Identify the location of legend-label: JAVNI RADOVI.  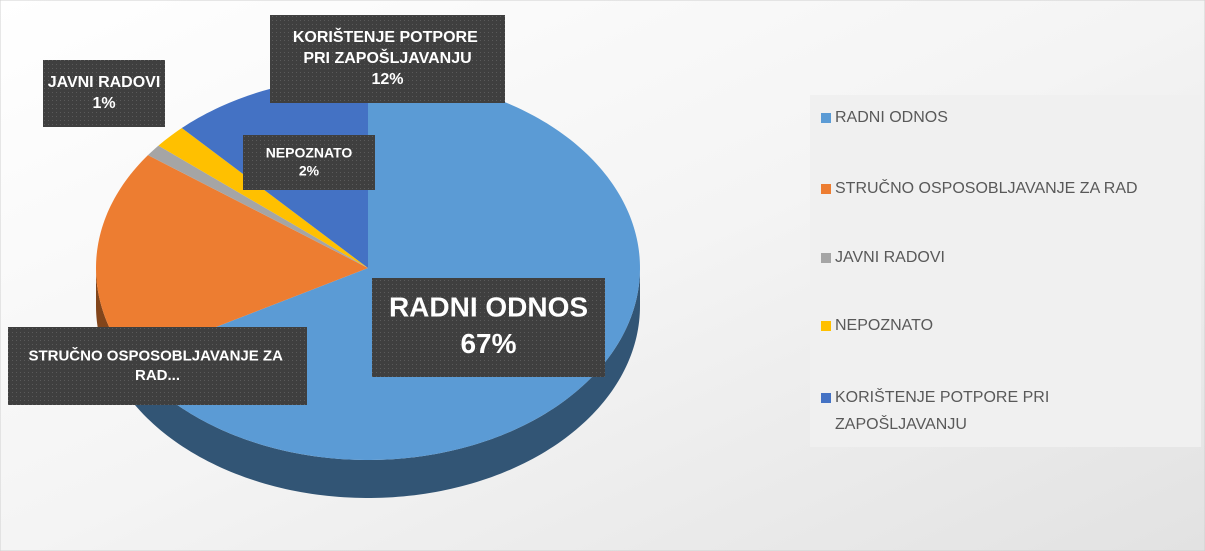
(890, 257).